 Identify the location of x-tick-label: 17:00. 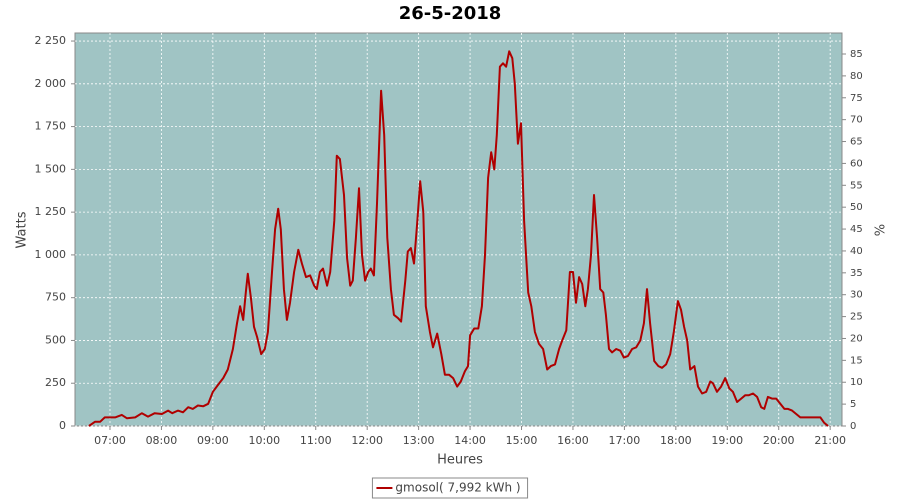
(625, 440).